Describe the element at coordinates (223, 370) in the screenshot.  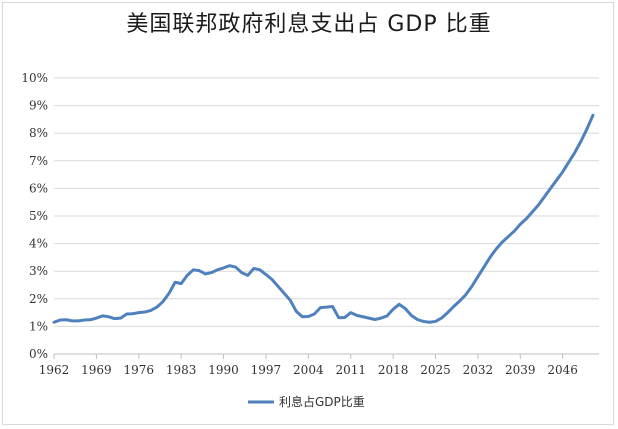
I see `x-tick-label: 1990` at that location.